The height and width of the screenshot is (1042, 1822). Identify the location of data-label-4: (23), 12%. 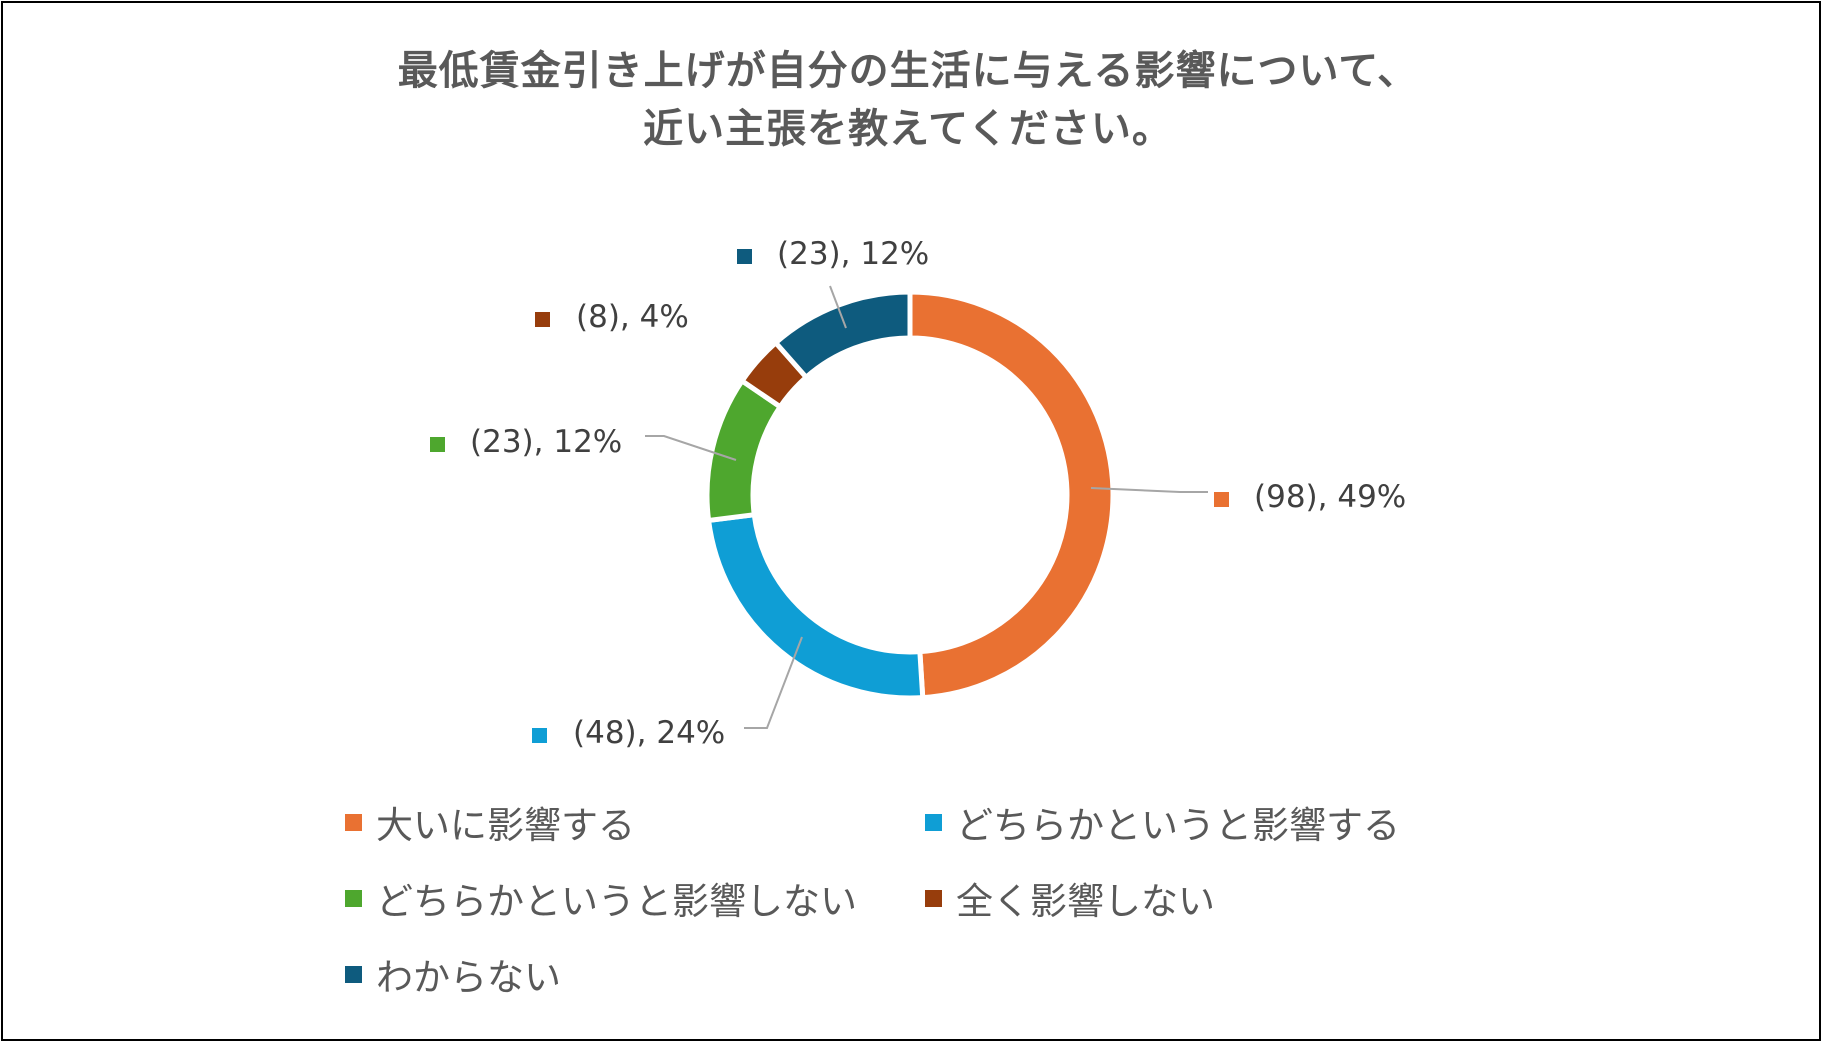
(853, 254).